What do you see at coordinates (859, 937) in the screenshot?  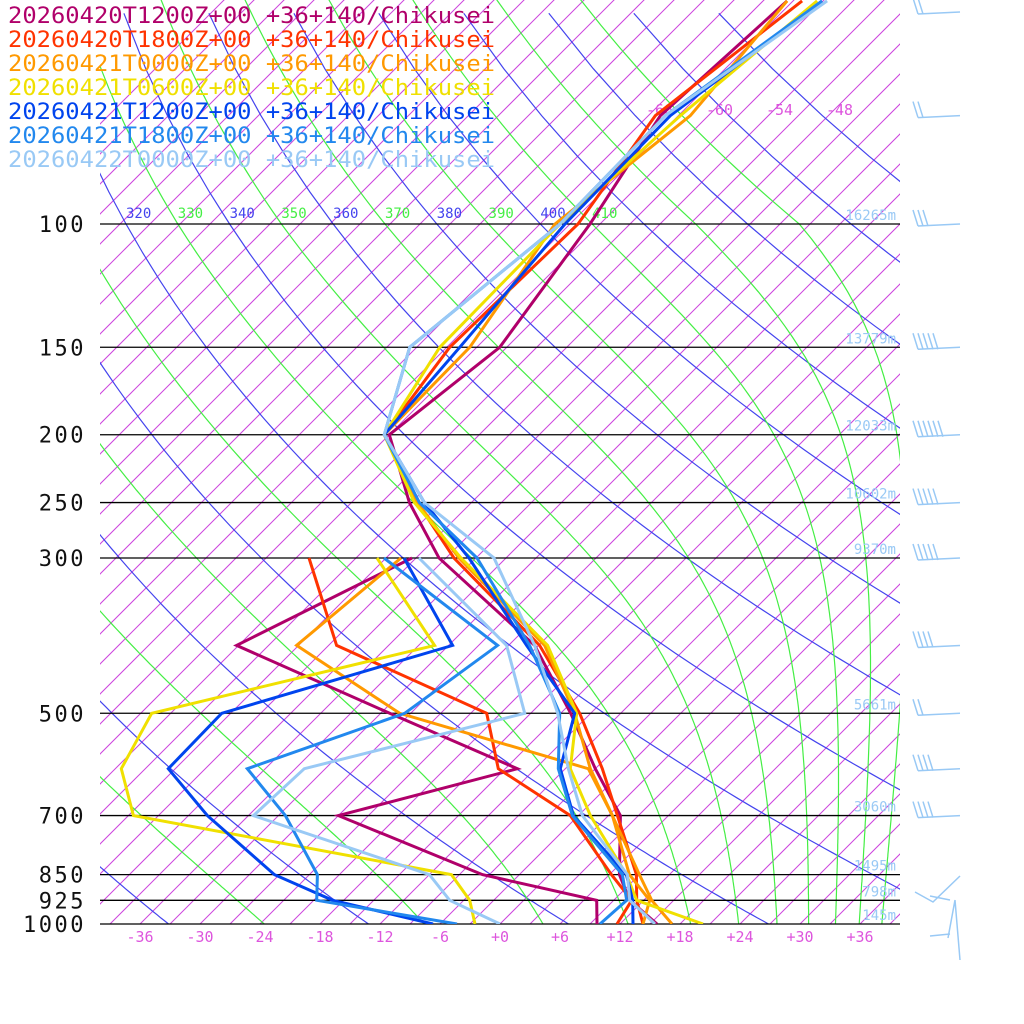 I see `temperature-tick-label: +36` at bounding box center [859, 937].